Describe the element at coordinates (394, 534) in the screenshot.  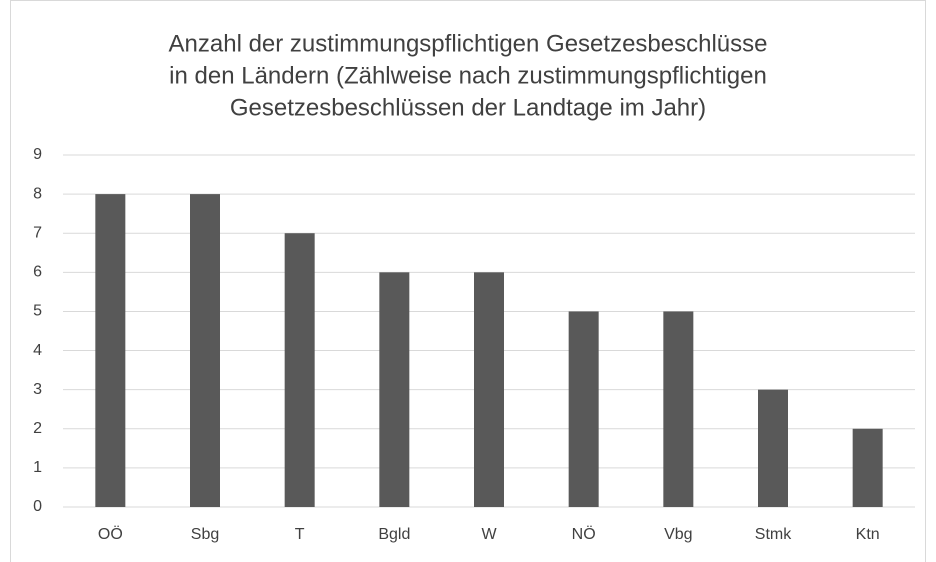
I see `x-tick-label: Bgld` at that location.